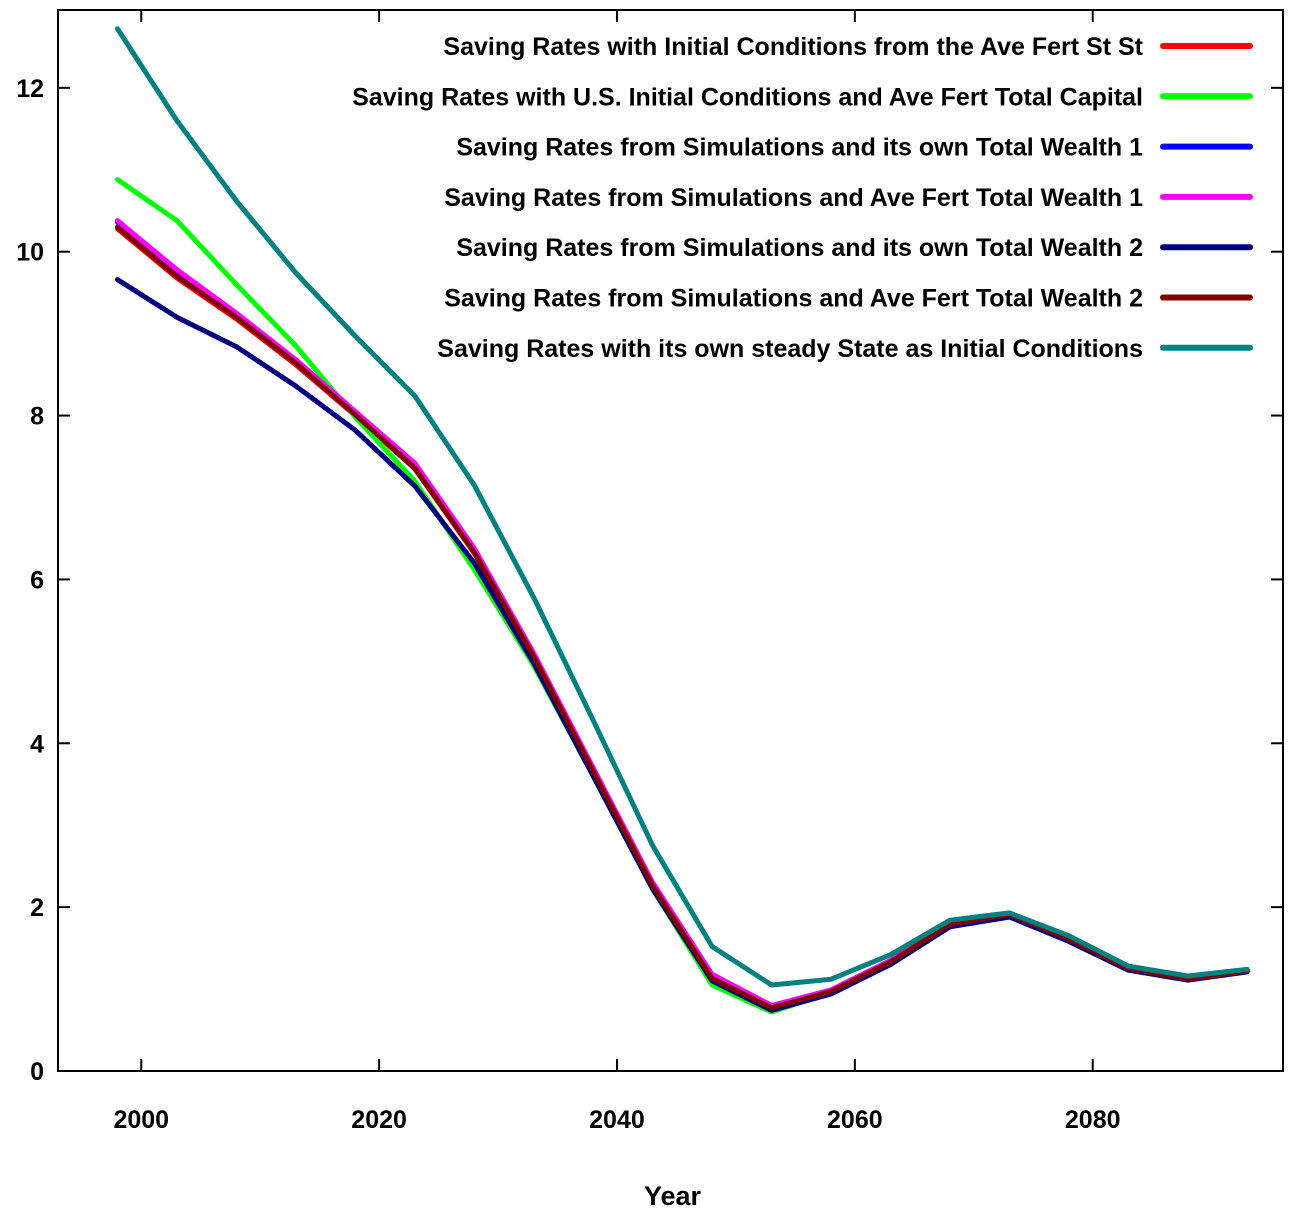 The height and width of the screenshot is (1214, 1290). I want to click on x-axis-title: Year, so click(673, 1196).